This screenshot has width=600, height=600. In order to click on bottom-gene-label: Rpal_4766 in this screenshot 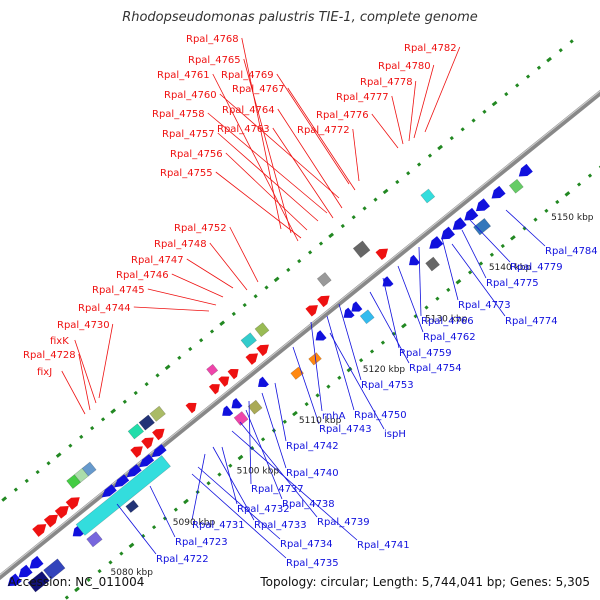, I will do `click(447, 321)`.